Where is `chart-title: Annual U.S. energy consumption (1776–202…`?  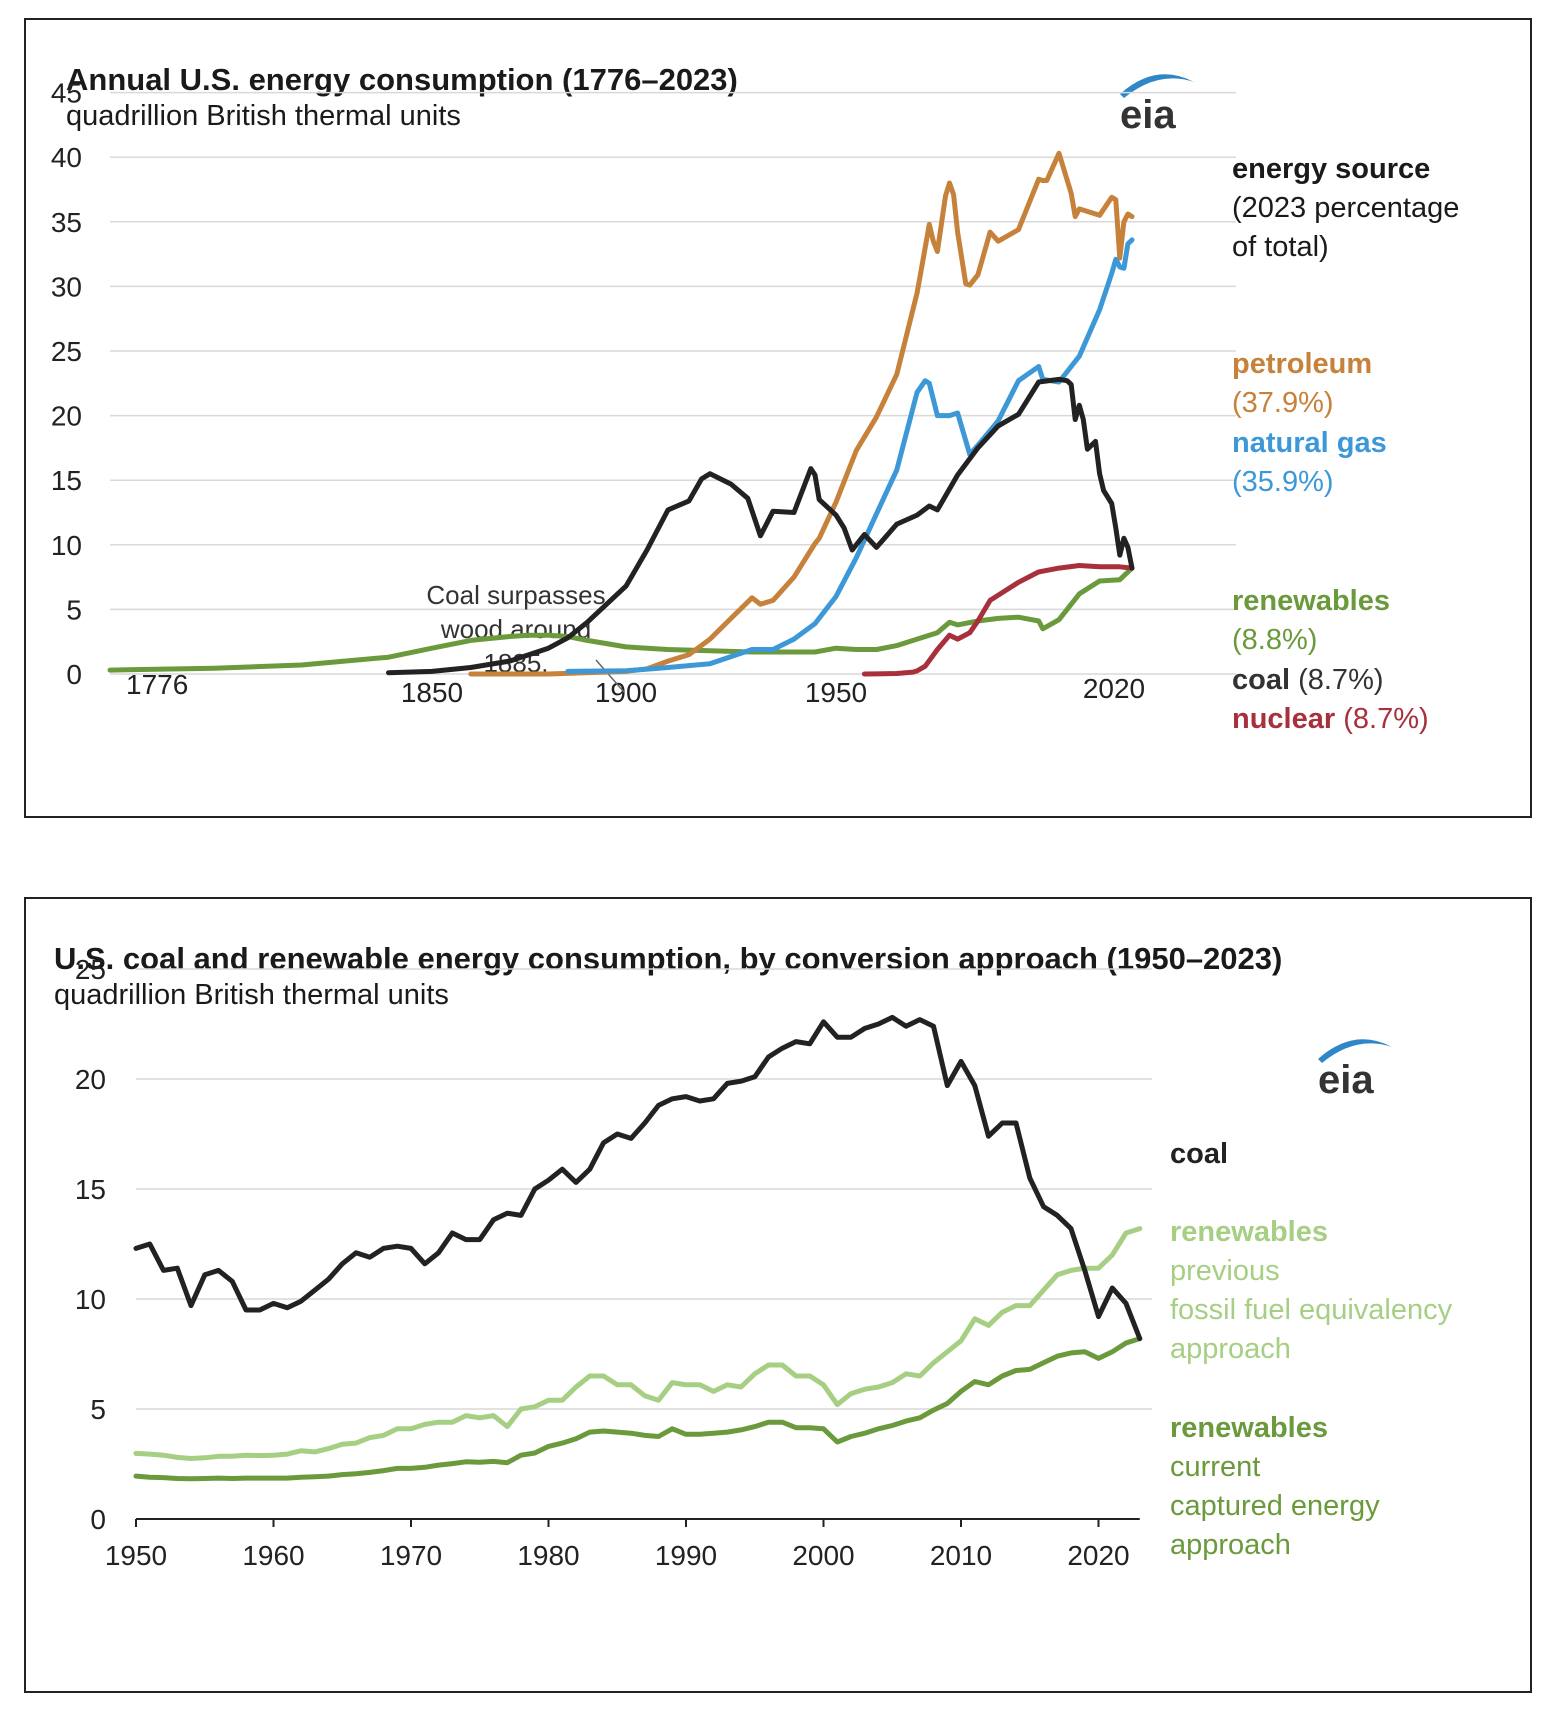 chart-title: Annual U.S. energy consumption (1776–202… is located at coordinates (402, 79).